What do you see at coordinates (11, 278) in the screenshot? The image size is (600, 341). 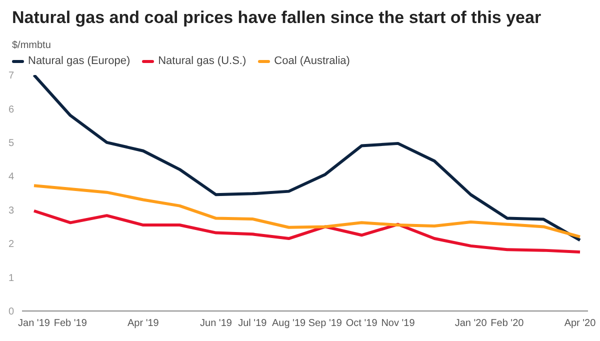 I see `y-tick-label: 1` at bounding box center [11, 278].